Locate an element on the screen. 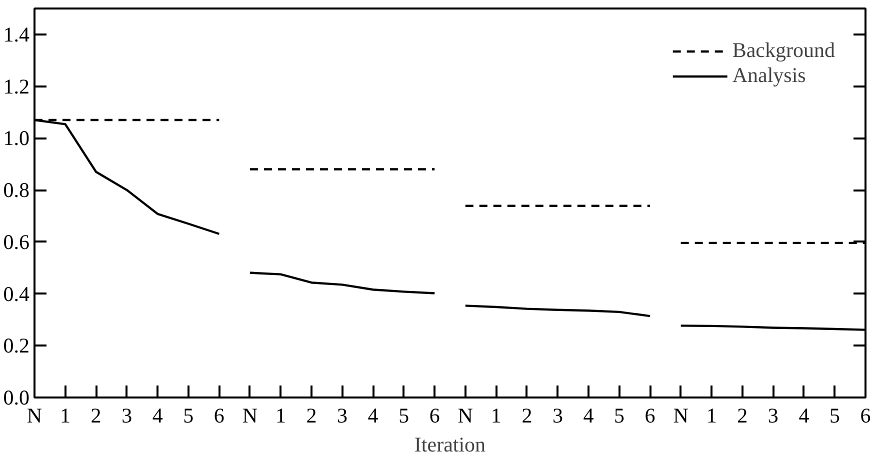 The image size is (875, 459). y-tick-label: 1.4 is located at coordinates (16, 34).